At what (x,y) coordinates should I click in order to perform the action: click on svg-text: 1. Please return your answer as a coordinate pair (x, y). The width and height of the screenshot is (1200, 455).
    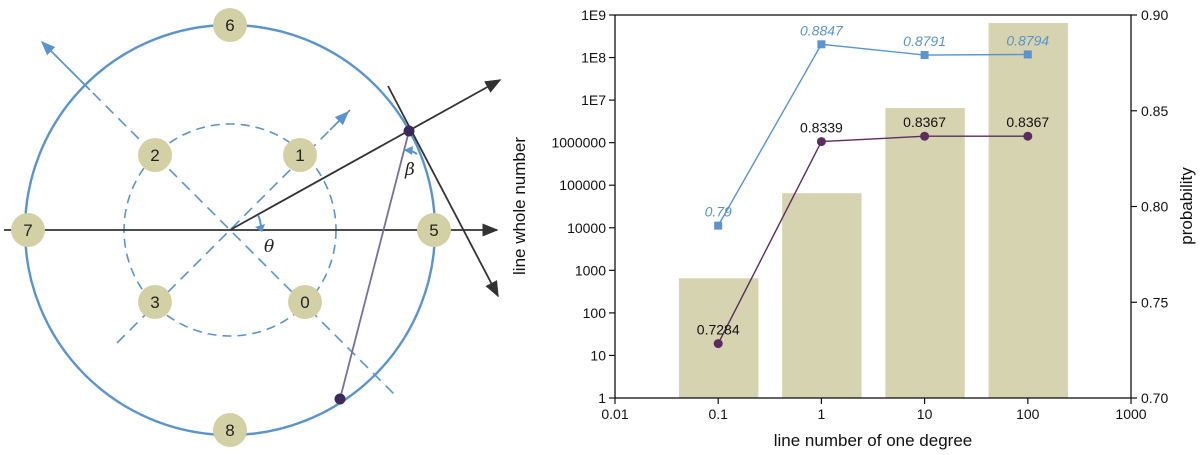
    Looking at the image, I should click on (299, 155).